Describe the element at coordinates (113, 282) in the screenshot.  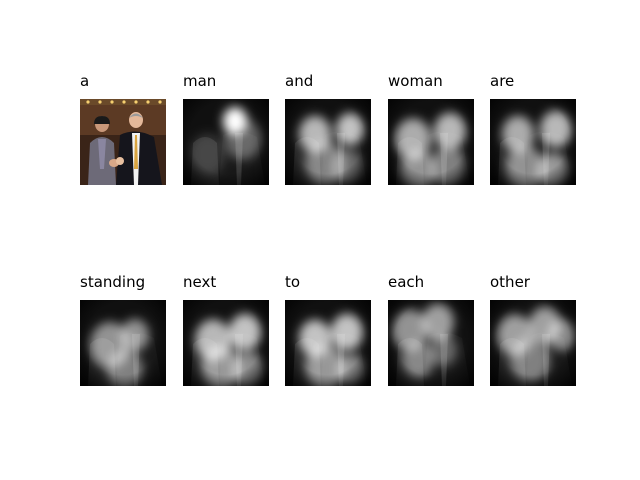
I see `caption-word: standing` at that location.